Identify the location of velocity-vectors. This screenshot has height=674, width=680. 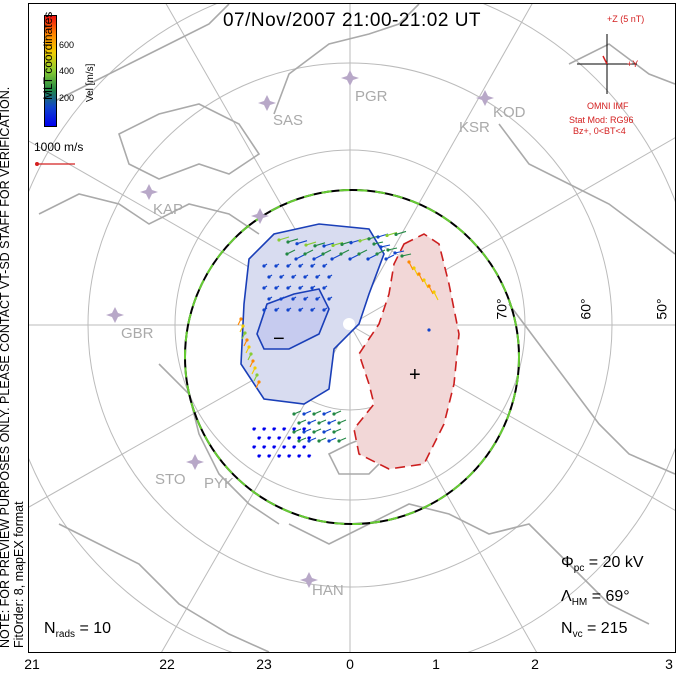
(338, 344).